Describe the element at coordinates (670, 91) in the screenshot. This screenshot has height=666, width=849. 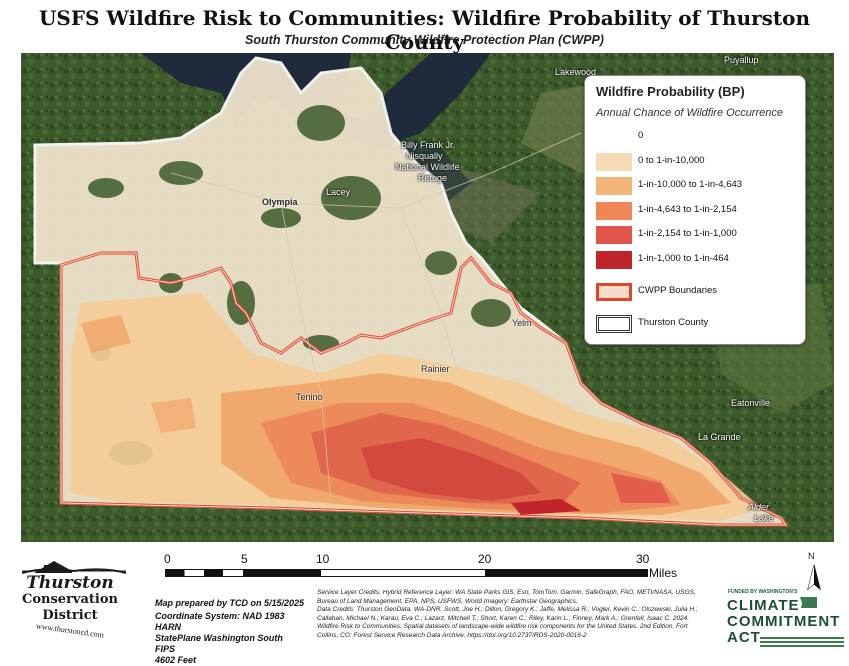
I see `legend-title: Wildfire Probability (BP)` at that location.